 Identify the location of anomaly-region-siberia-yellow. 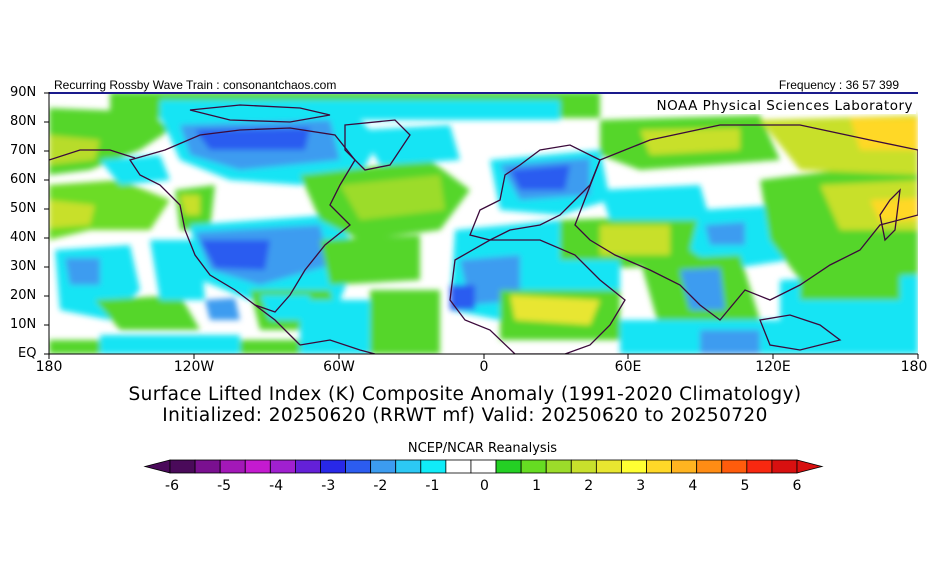
(690, 141).